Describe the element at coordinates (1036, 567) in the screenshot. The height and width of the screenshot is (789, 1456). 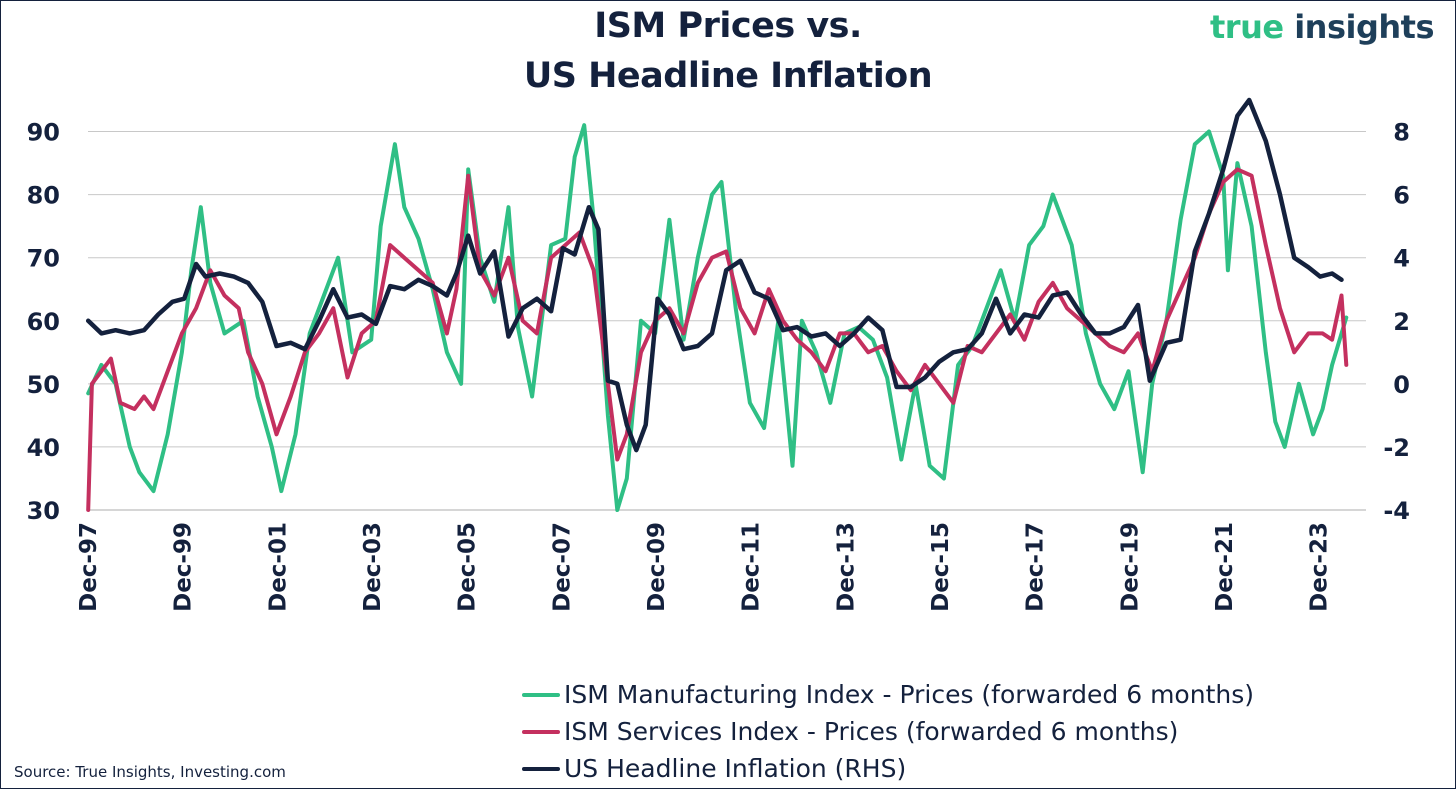
I see `x-axis-tick-label: Dec-17` at that location.